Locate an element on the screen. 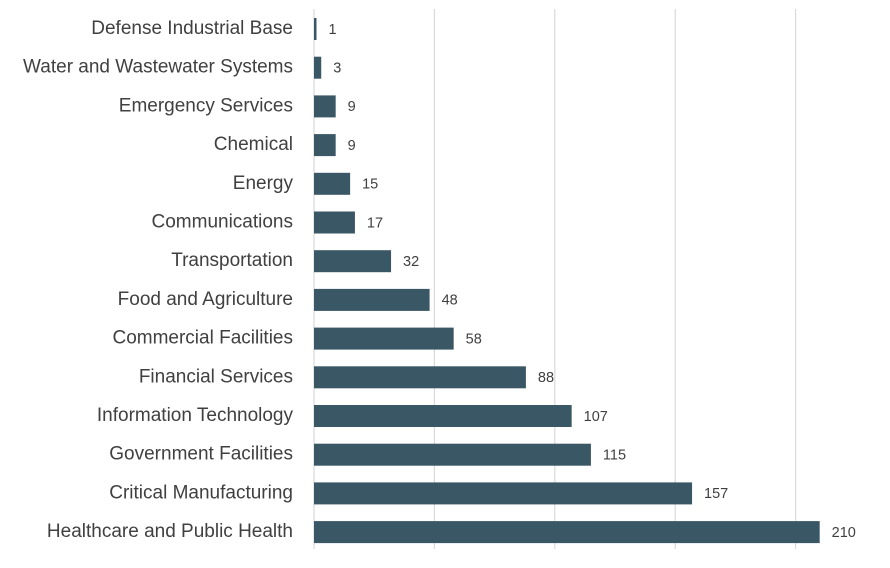 The height and width of the screenshot is (568, 890). data-label: 15 is located at coordinates (370, 185).